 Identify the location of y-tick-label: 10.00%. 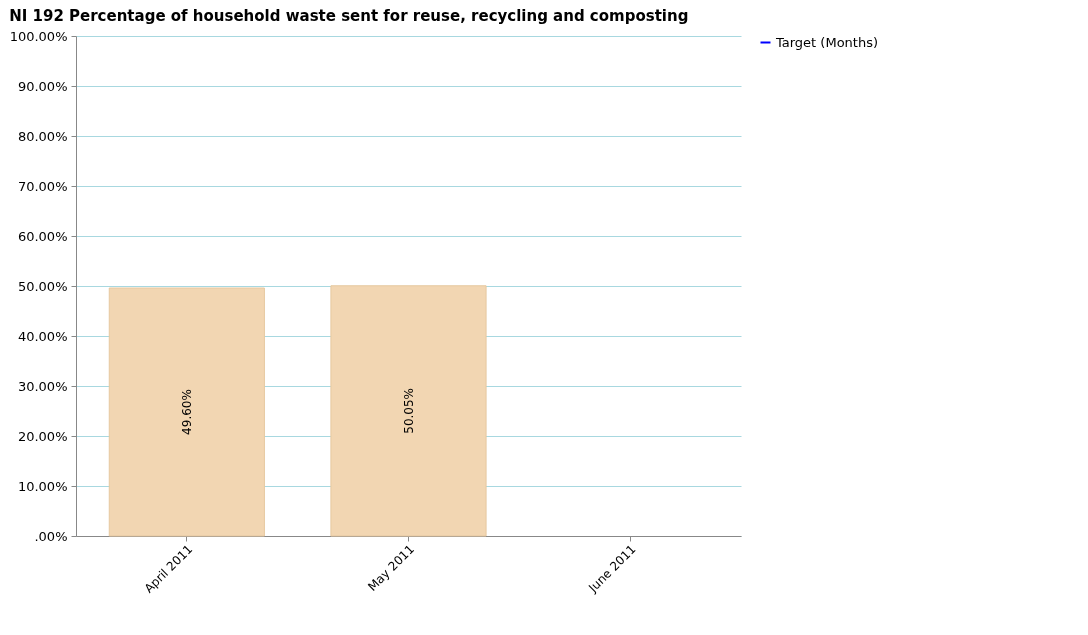
(42, 486).